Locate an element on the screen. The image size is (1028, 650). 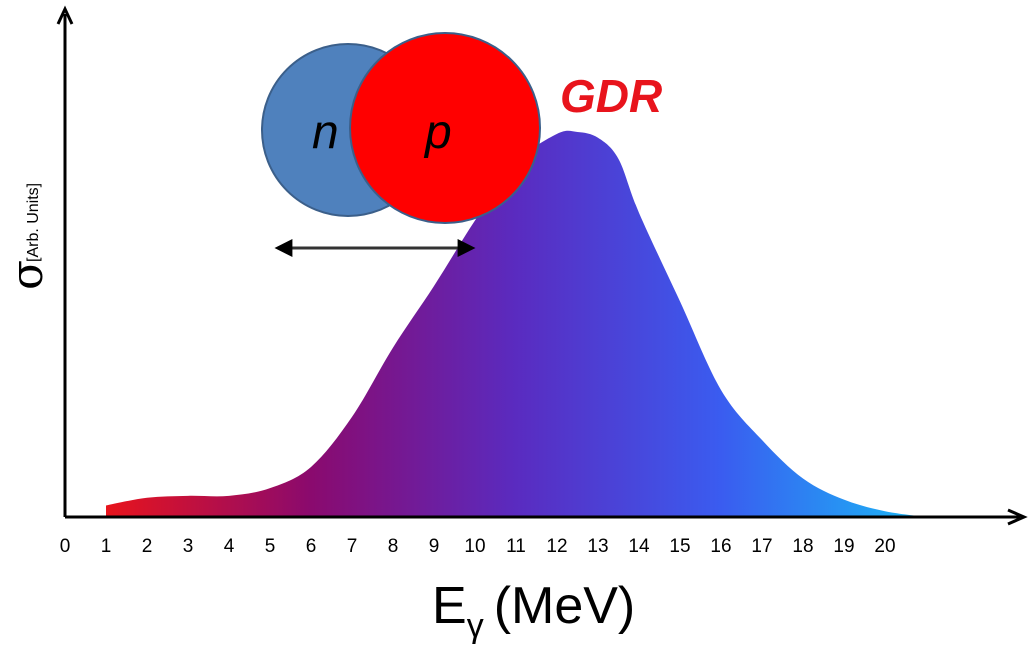
nucleon-inset: n p is located at coordinates (401, 144).